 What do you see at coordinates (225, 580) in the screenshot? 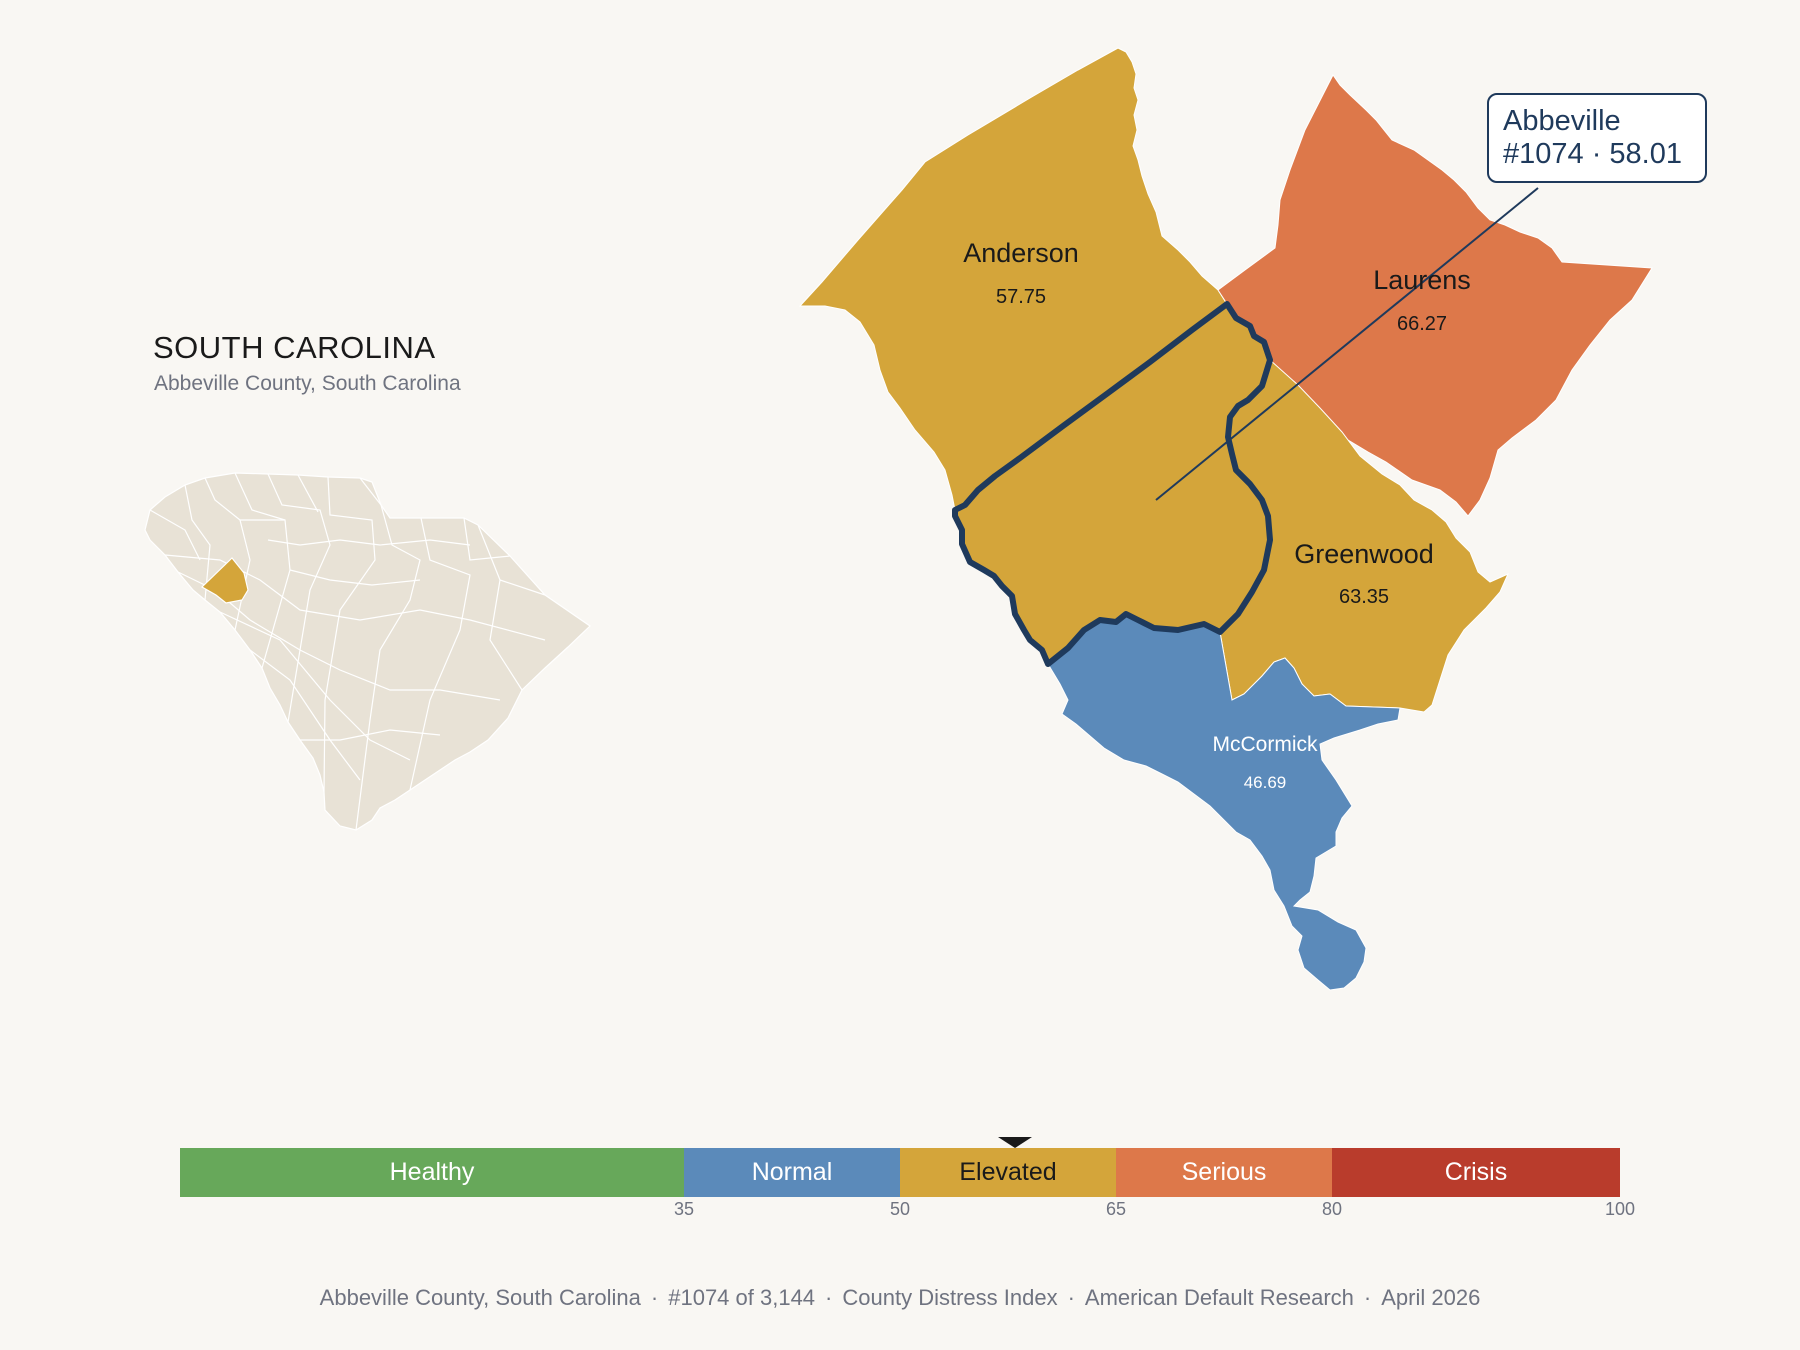
I see `inset-abbeville-highlight` at bounding box center [225, 580].